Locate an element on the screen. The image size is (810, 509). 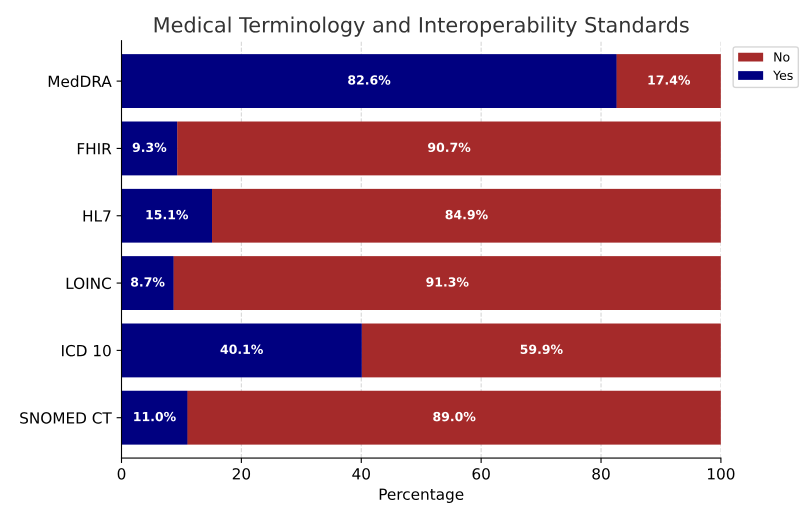
data-label: 17.4% is located at coordinates (669, 80).